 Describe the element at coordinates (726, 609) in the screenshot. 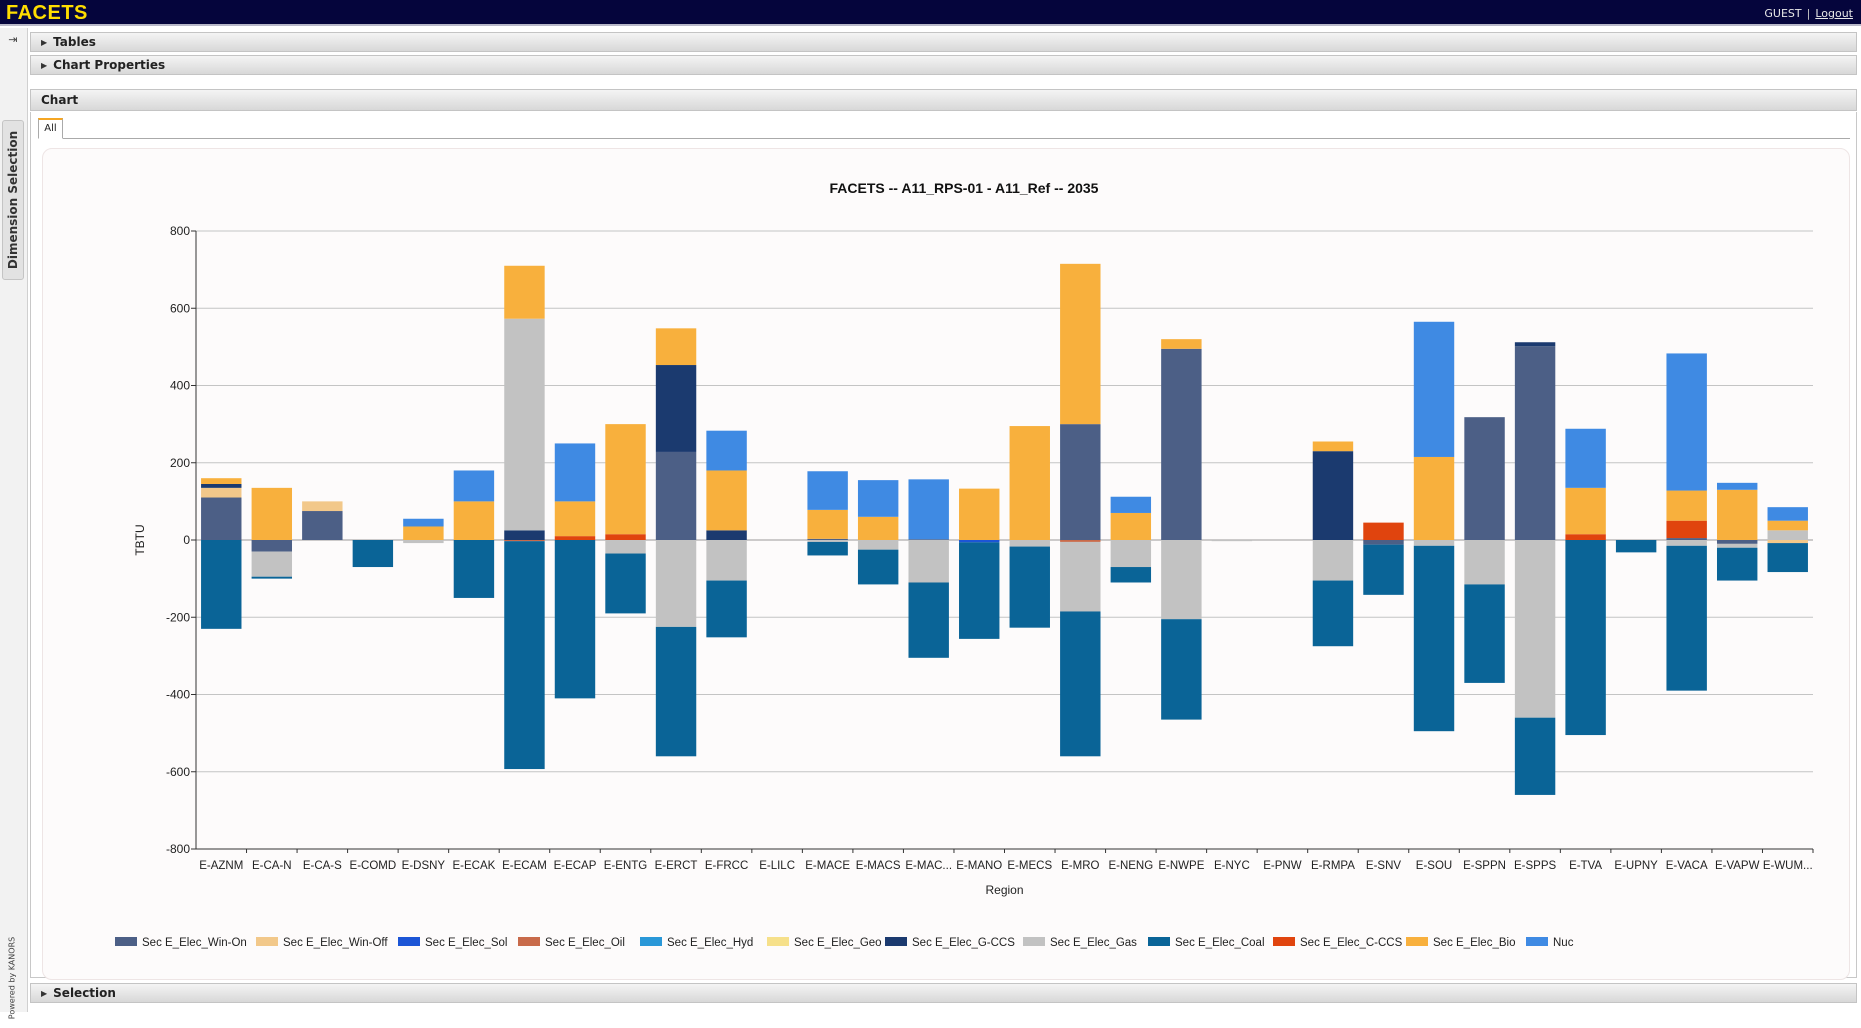

I see `bar-e-frcc-coal` at that location.